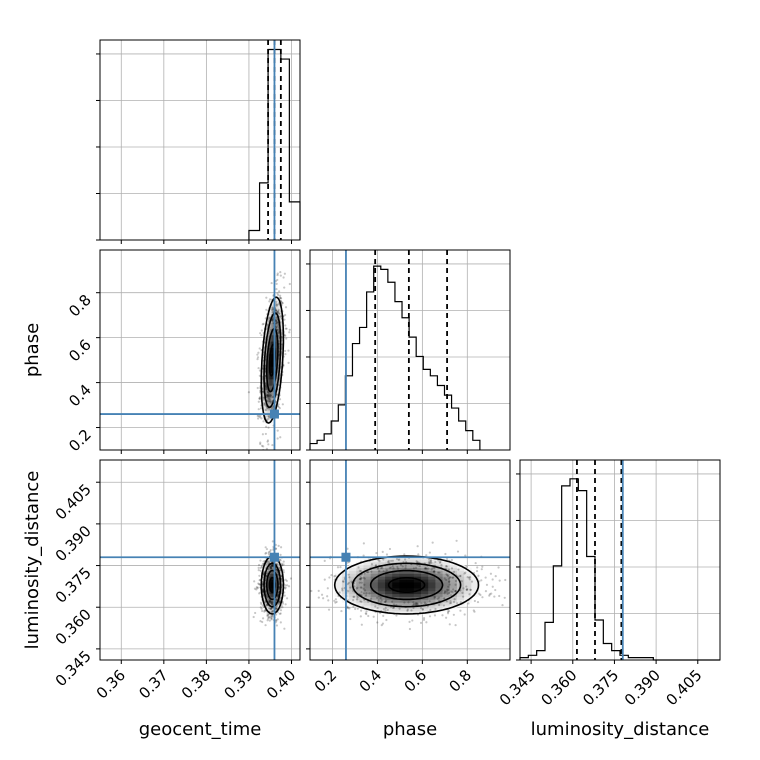 The image size is (760, 760). Describe the element at coordinates (541, 655) in the screenshot. I see `hist-bar` at that location.